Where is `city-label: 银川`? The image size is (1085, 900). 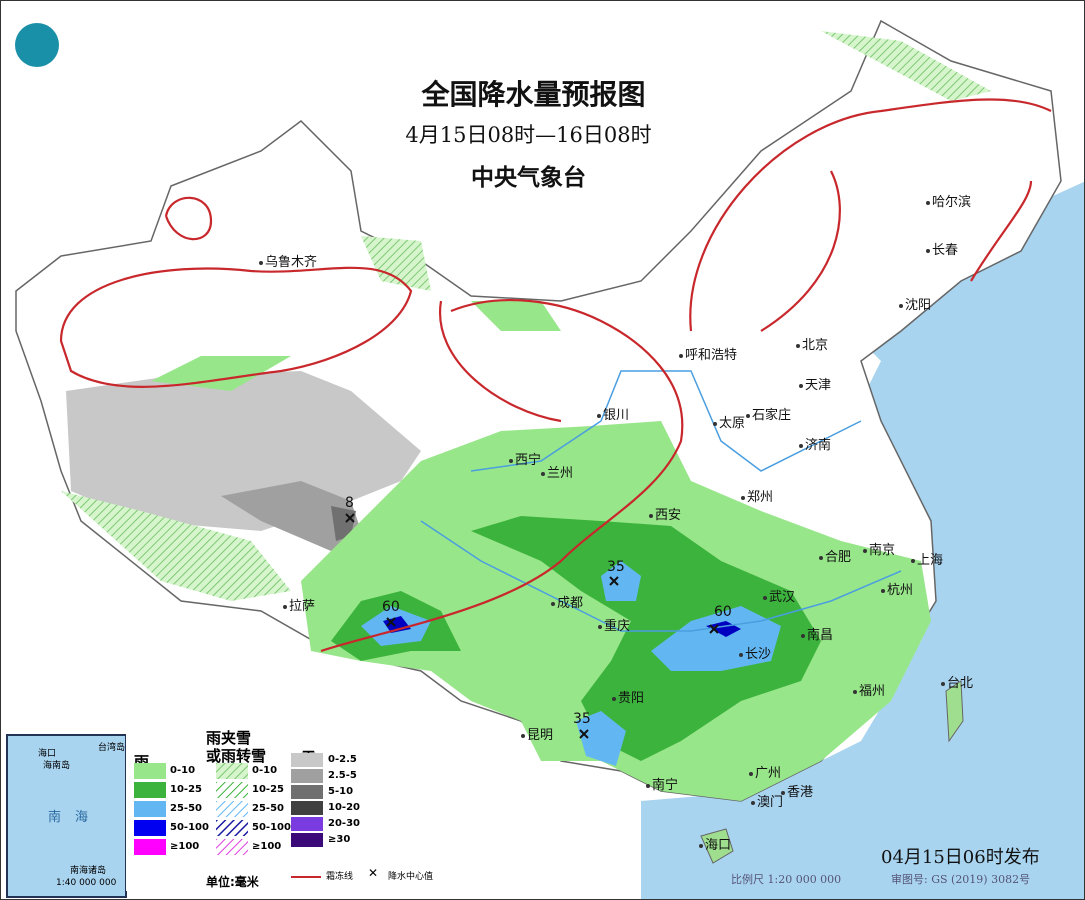 city-label: 银川 is located at coordinates (613, 413).